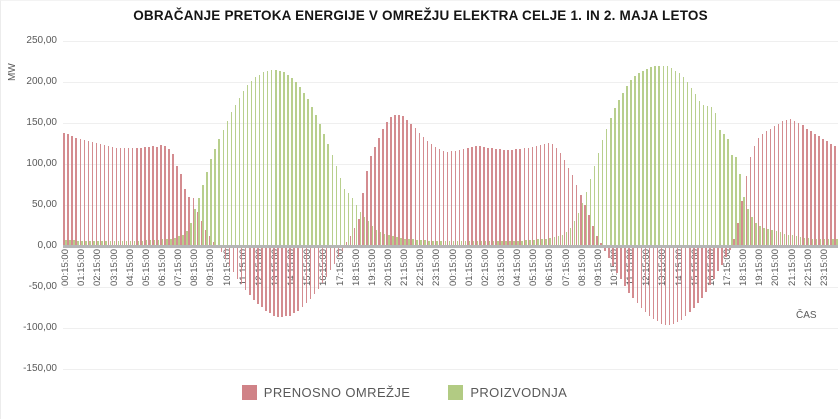 Image resolution: width=840 pixels, height=419 pixels. Describe the element at coordinates (82, 267) in the screenshot. I see `x-tick-label: 01:15:00` at that location.